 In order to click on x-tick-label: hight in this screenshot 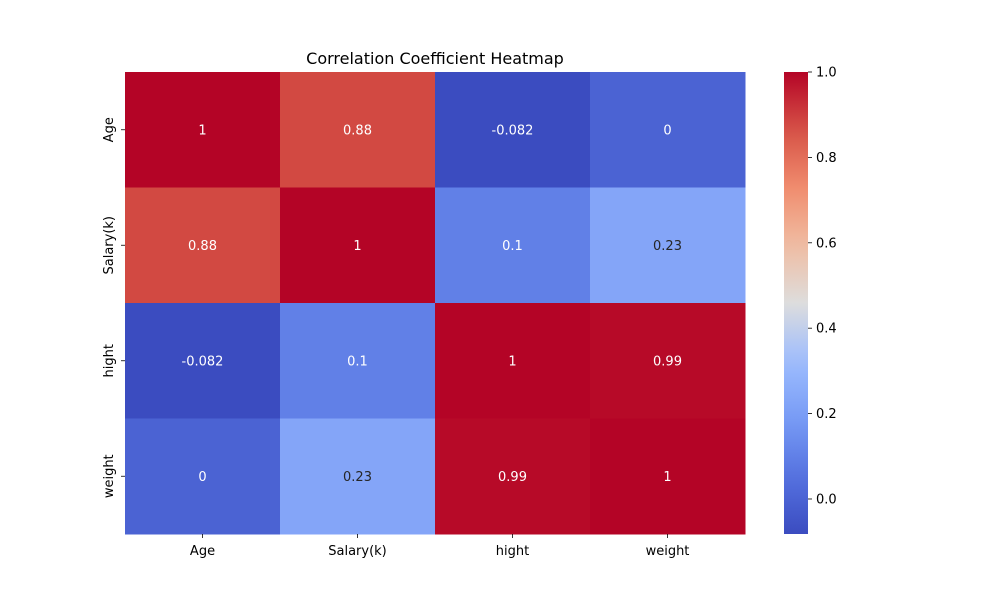, I will do `click(512, 551)`.